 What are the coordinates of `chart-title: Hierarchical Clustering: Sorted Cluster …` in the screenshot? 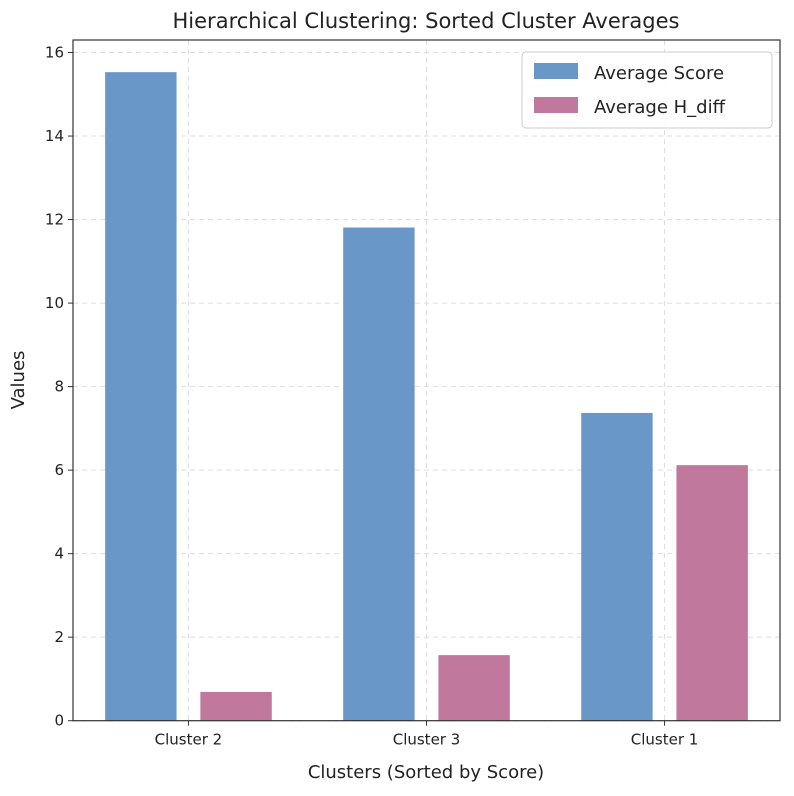 It's located at (426, 21).